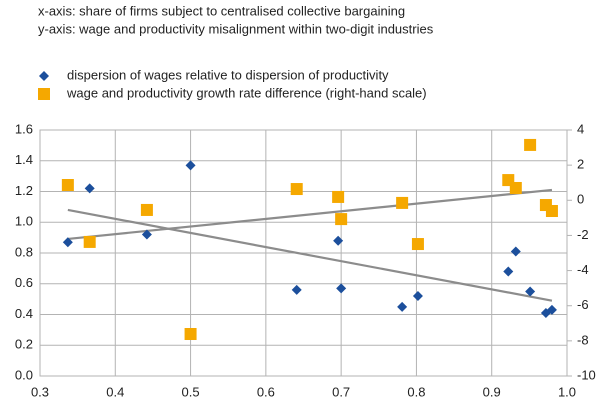 The image size is (611, 403). Describe the element at coordinates (24, 251) in the screenshot. I see `y-tick-label: 0.8` at that location.